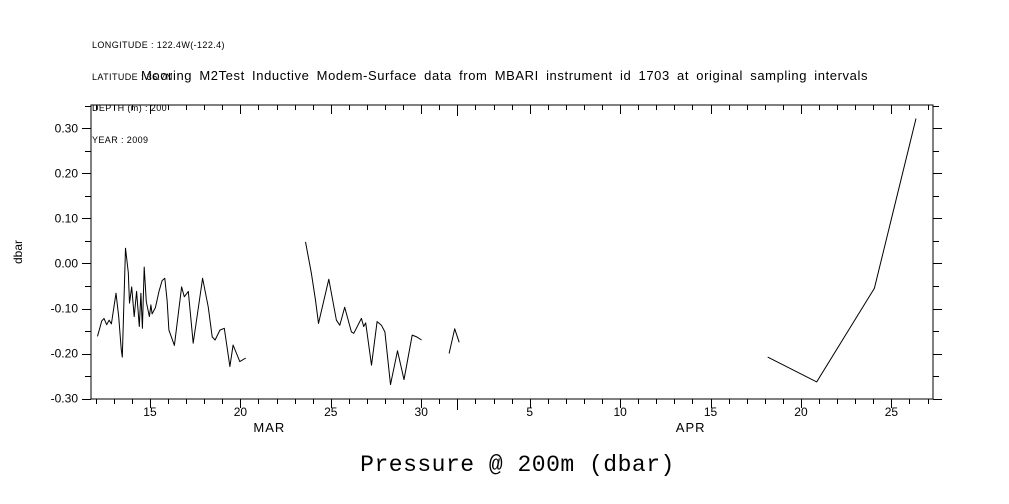  Describe the element at coordinates (120, 139) in the screenshot. I see `year-text: YEAR : 2009` at that location.